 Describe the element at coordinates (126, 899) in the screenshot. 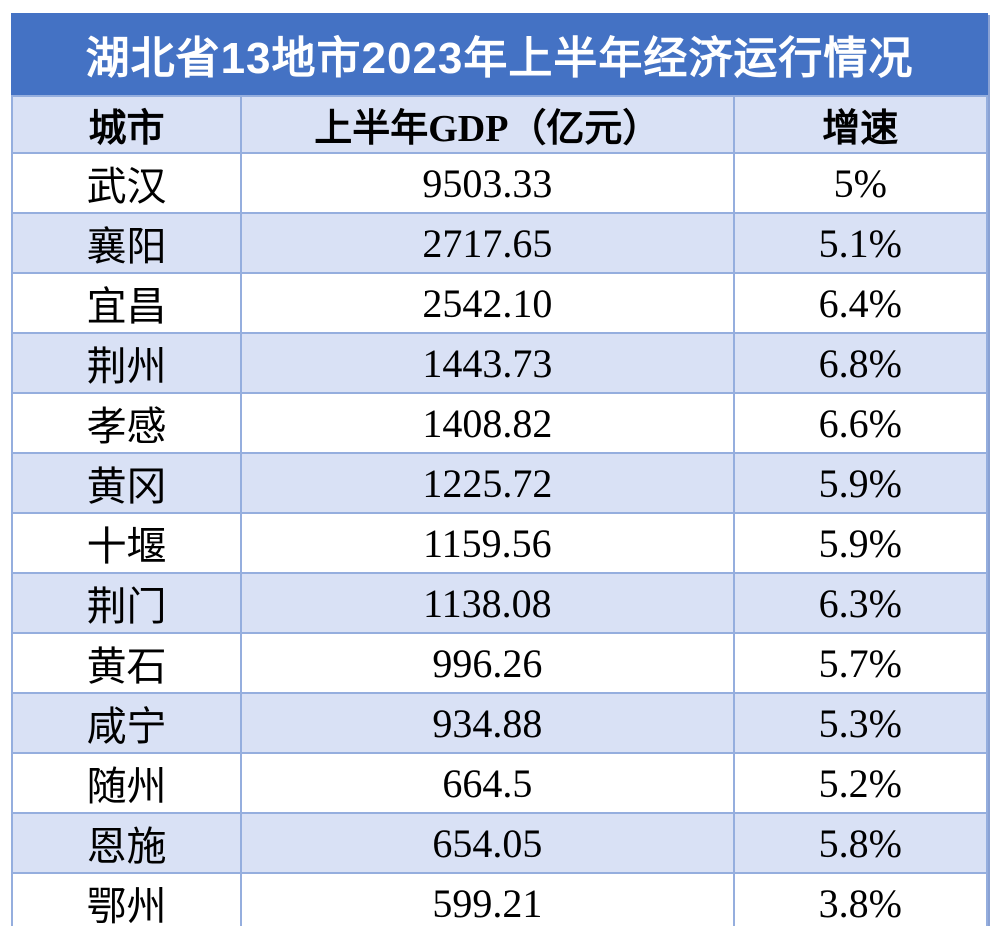

I see `city-cell: 鄂州` at that location.